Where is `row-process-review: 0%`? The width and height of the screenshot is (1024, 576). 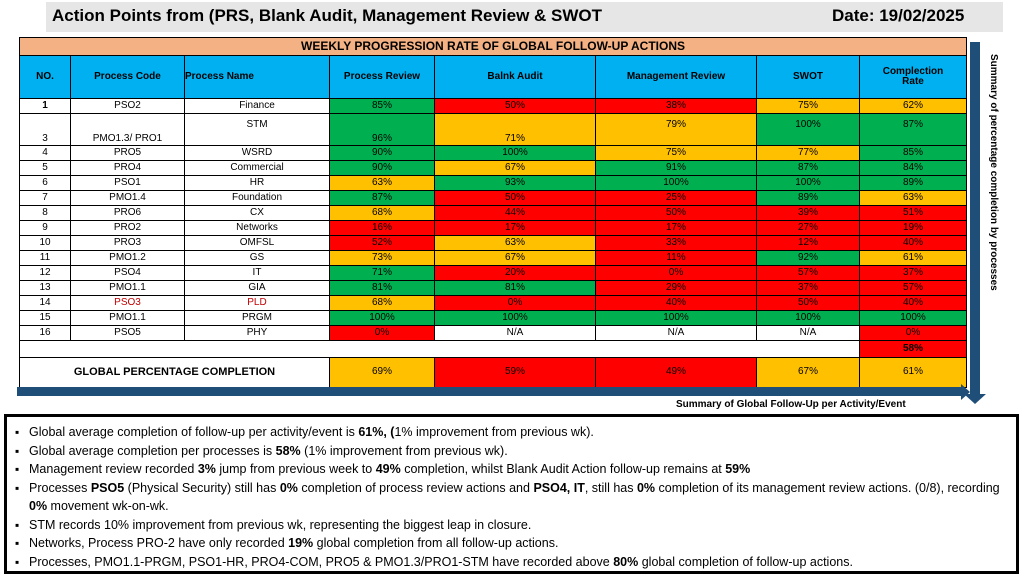
row-process-review: 0% is located at coordinates (382, 333).